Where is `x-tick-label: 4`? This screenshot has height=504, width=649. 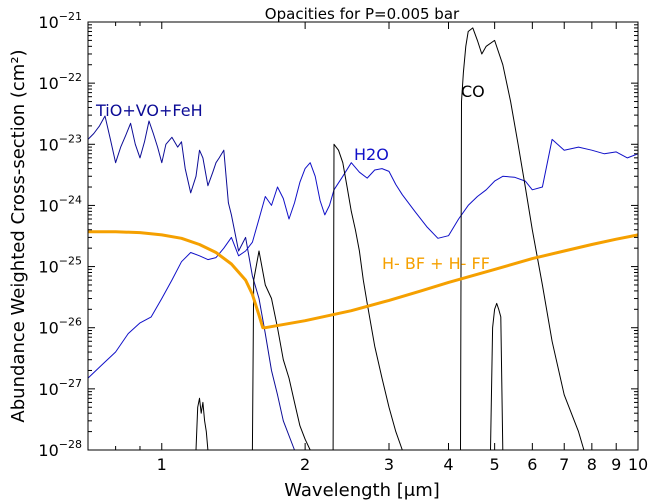 x-tick-label: 4 is located at coordinates (448, 464).